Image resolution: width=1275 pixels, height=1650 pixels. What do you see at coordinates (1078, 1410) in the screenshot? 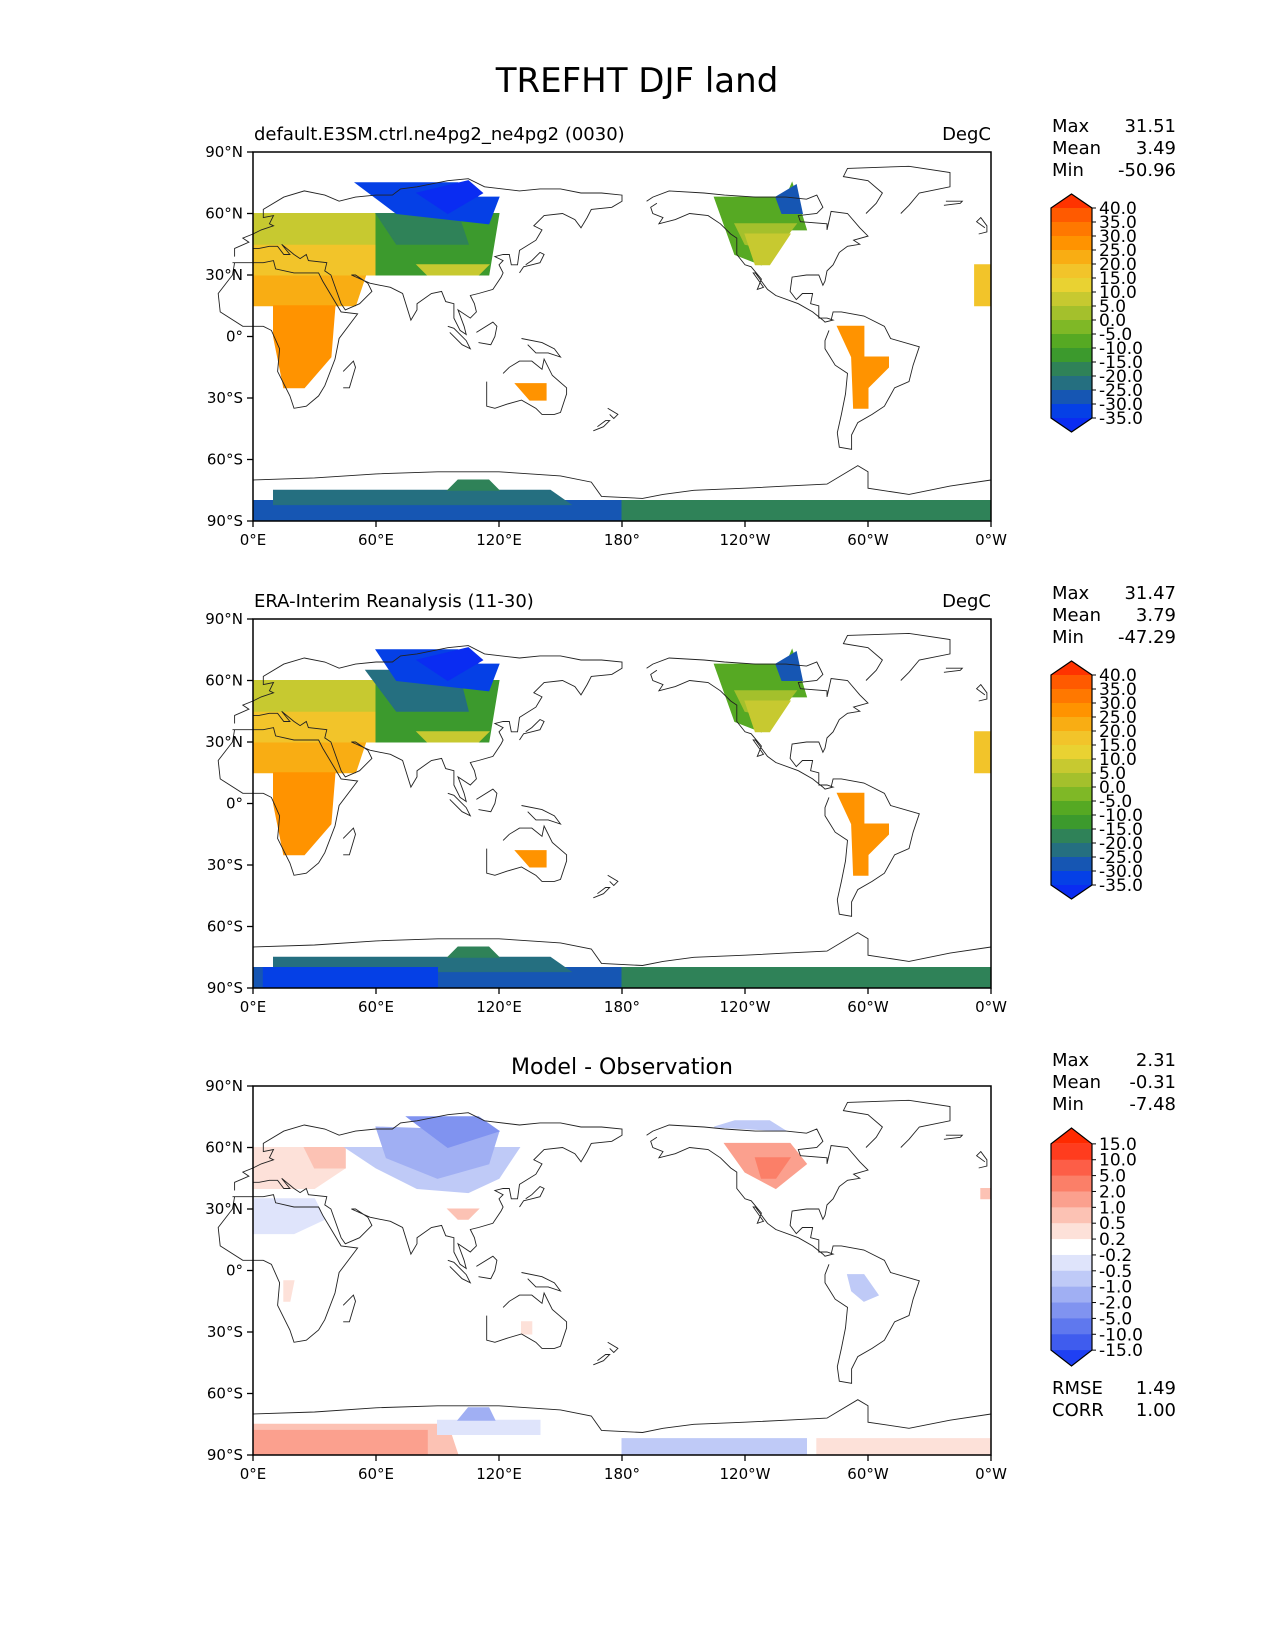
I see `extra-stat-label: CORR` at bounding box center [1078, 1410].